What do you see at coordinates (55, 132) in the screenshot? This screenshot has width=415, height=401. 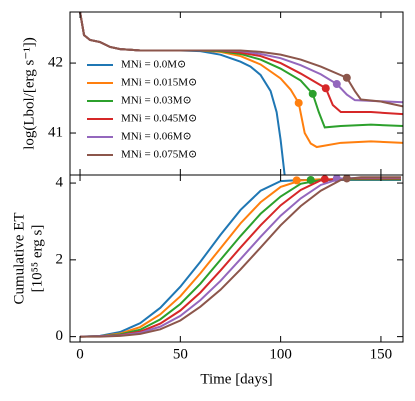 I see `y-tick-label: 41` at bounding box center [55, 132].